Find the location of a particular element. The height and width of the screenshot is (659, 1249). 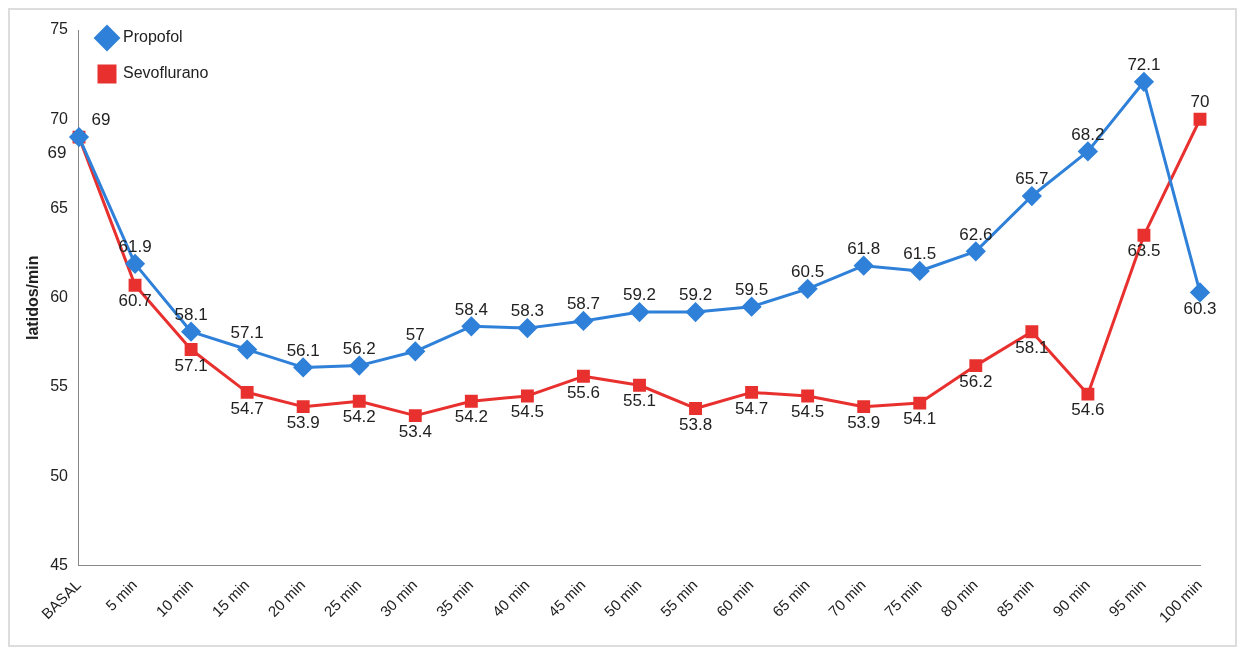

data-label: 61.8 is located at coordinates (864, 248).